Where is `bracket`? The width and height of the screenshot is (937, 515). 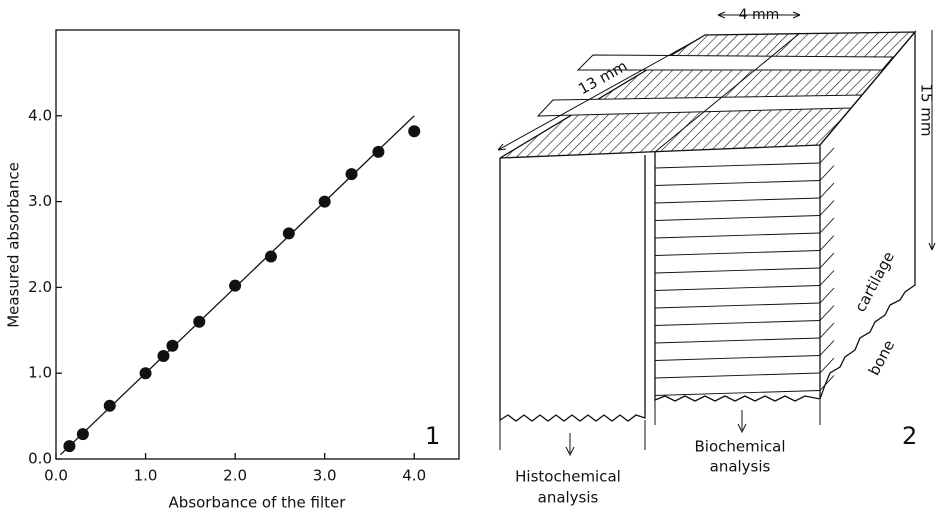
bracket is located at coordinates (660, 425).